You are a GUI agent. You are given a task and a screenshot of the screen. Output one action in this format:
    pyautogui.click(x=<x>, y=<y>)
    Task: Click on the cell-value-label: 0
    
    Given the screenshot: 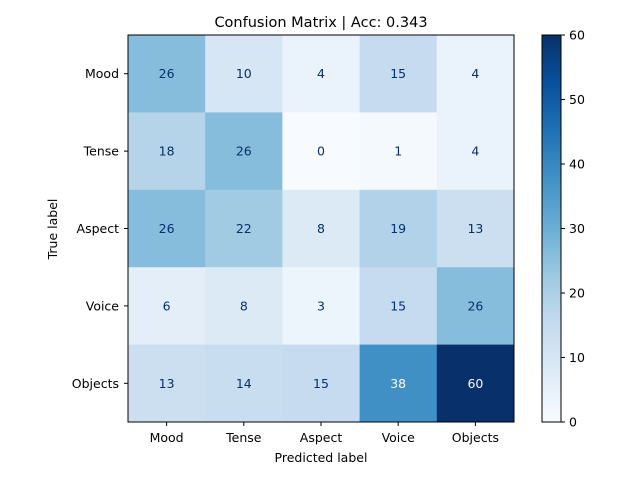 What is the action you would take?
    pyautogui.click(x=321, y=151)
    